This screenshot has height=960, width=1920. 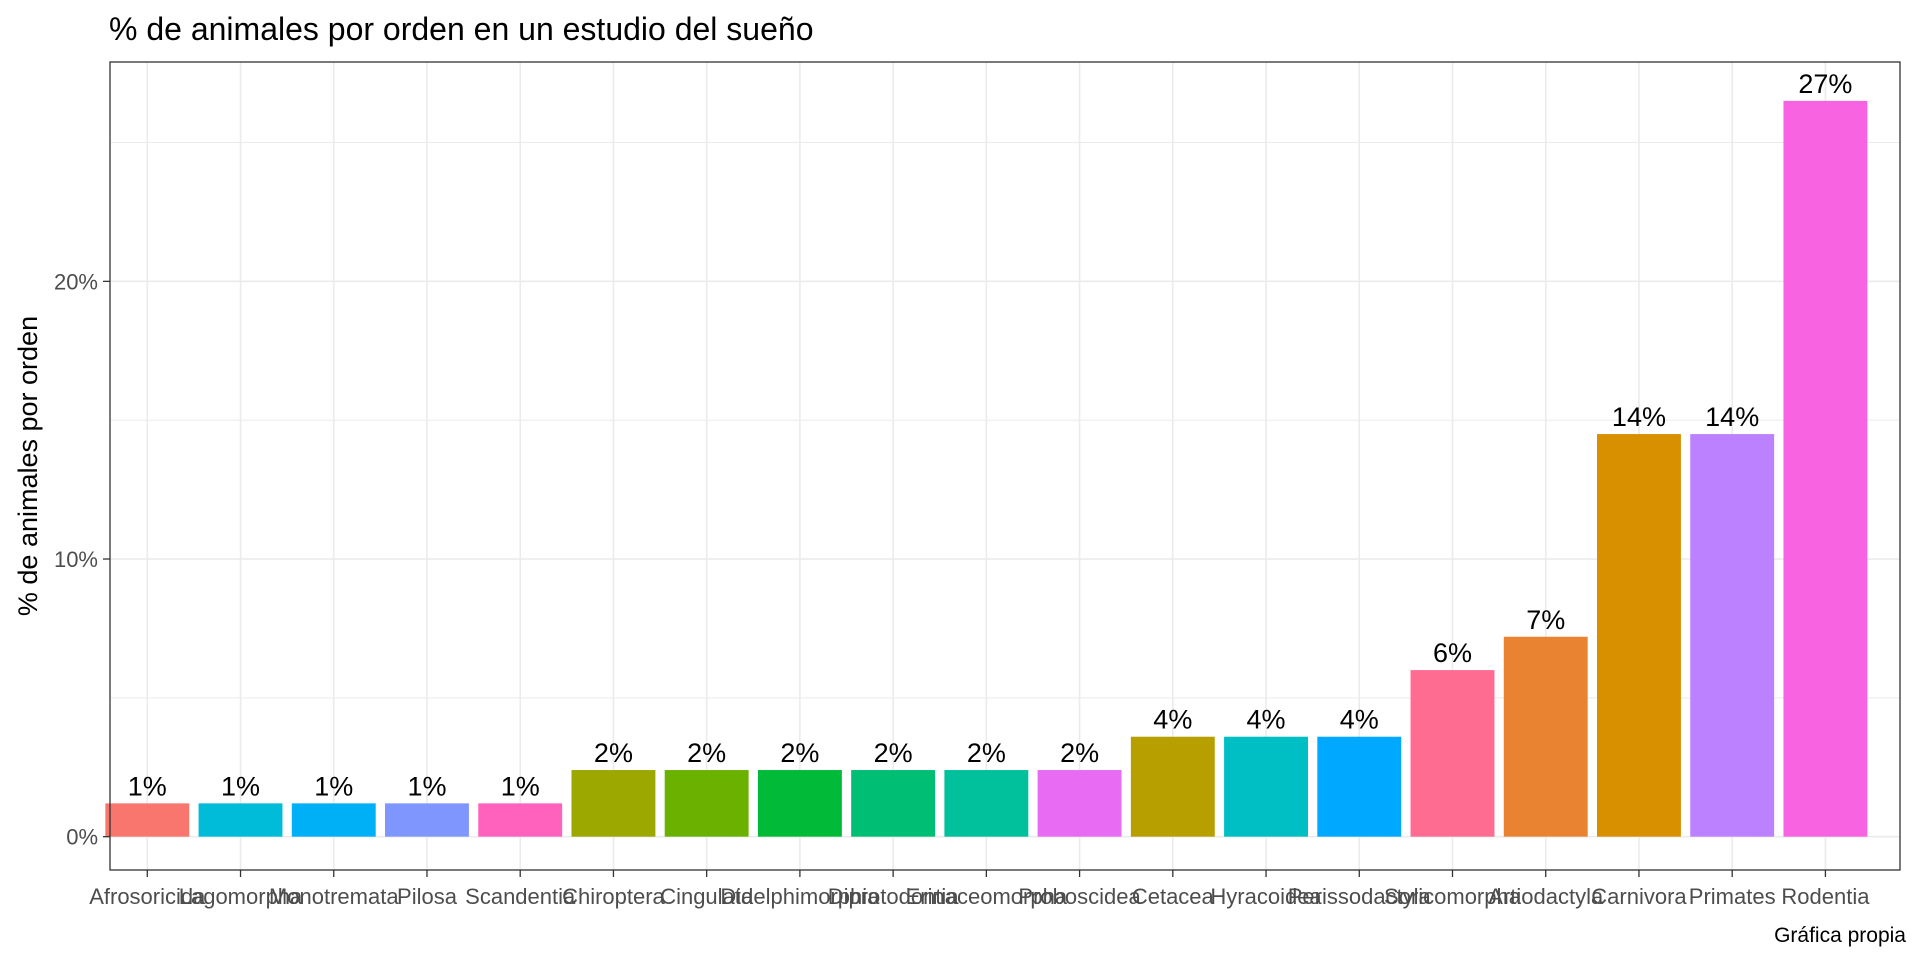 I want to click on chart-caption: Gráfica propia, so click(x=1840, y=935).